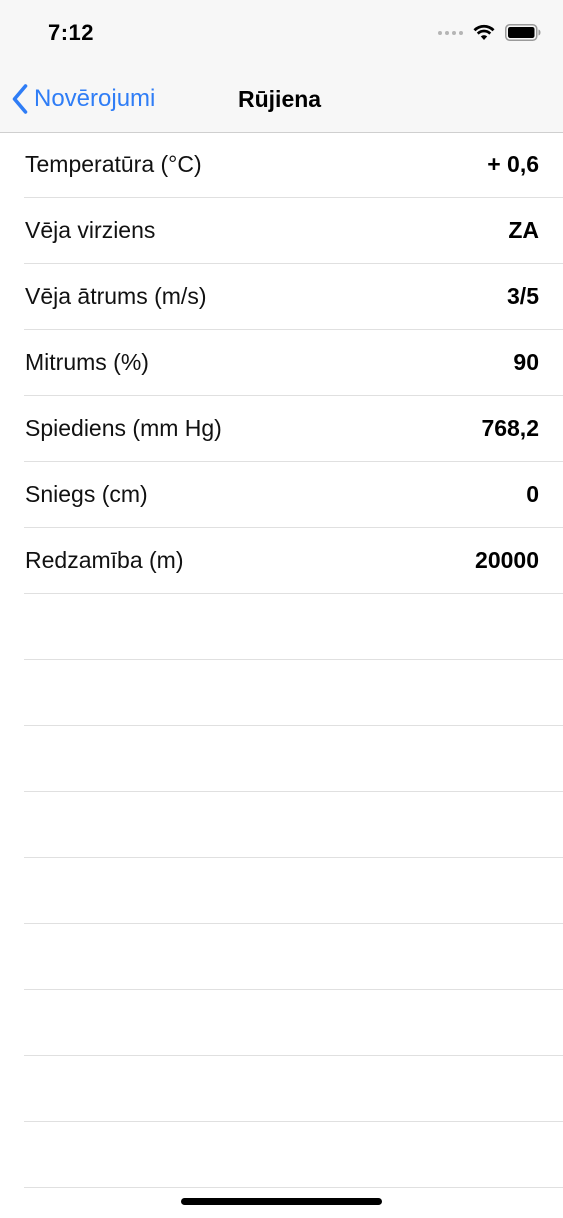  I want to click on row-value: 20000, so click(507, 560).